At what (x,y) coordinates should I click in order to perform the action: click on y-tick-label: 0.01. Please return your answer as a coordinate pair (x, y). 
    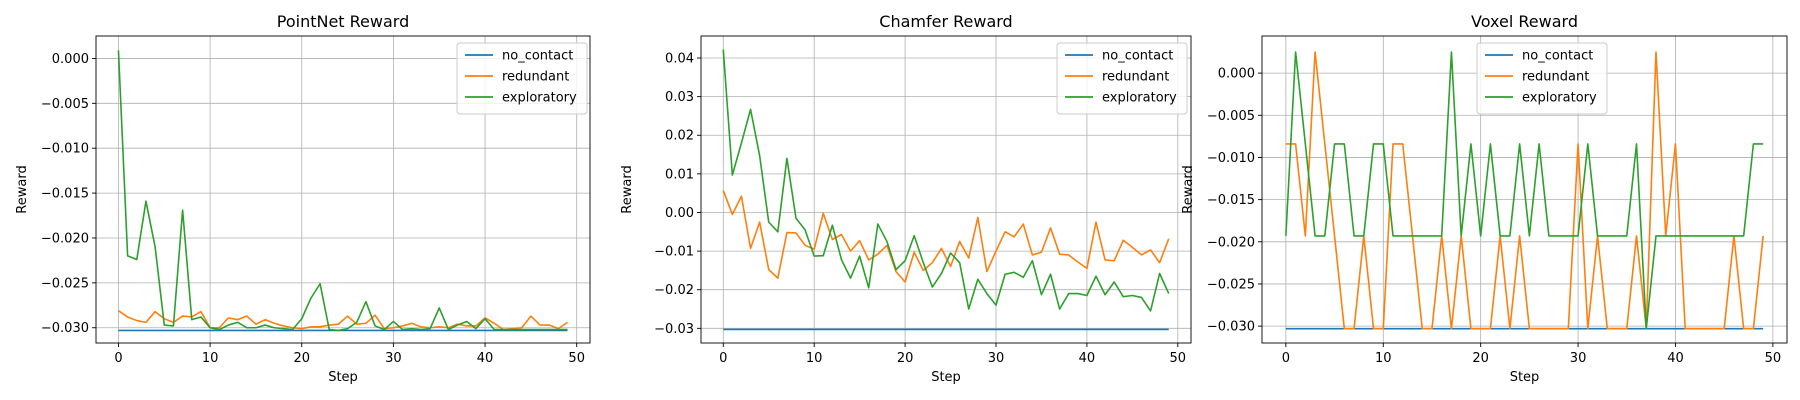
    Looking at the image, I should click on (679, 174).